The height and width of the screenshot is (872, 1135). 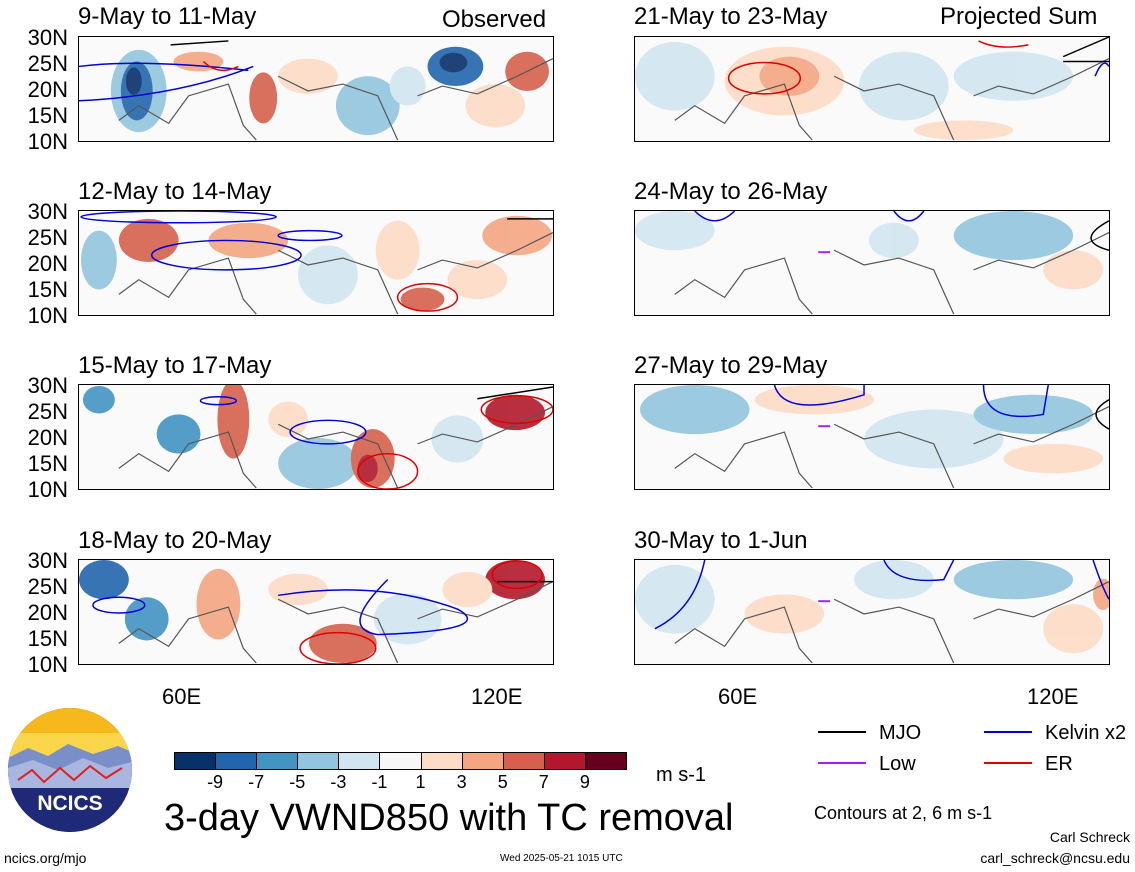 I want to click on colorbar-tick-label: 9, so click(x=584, y=782).